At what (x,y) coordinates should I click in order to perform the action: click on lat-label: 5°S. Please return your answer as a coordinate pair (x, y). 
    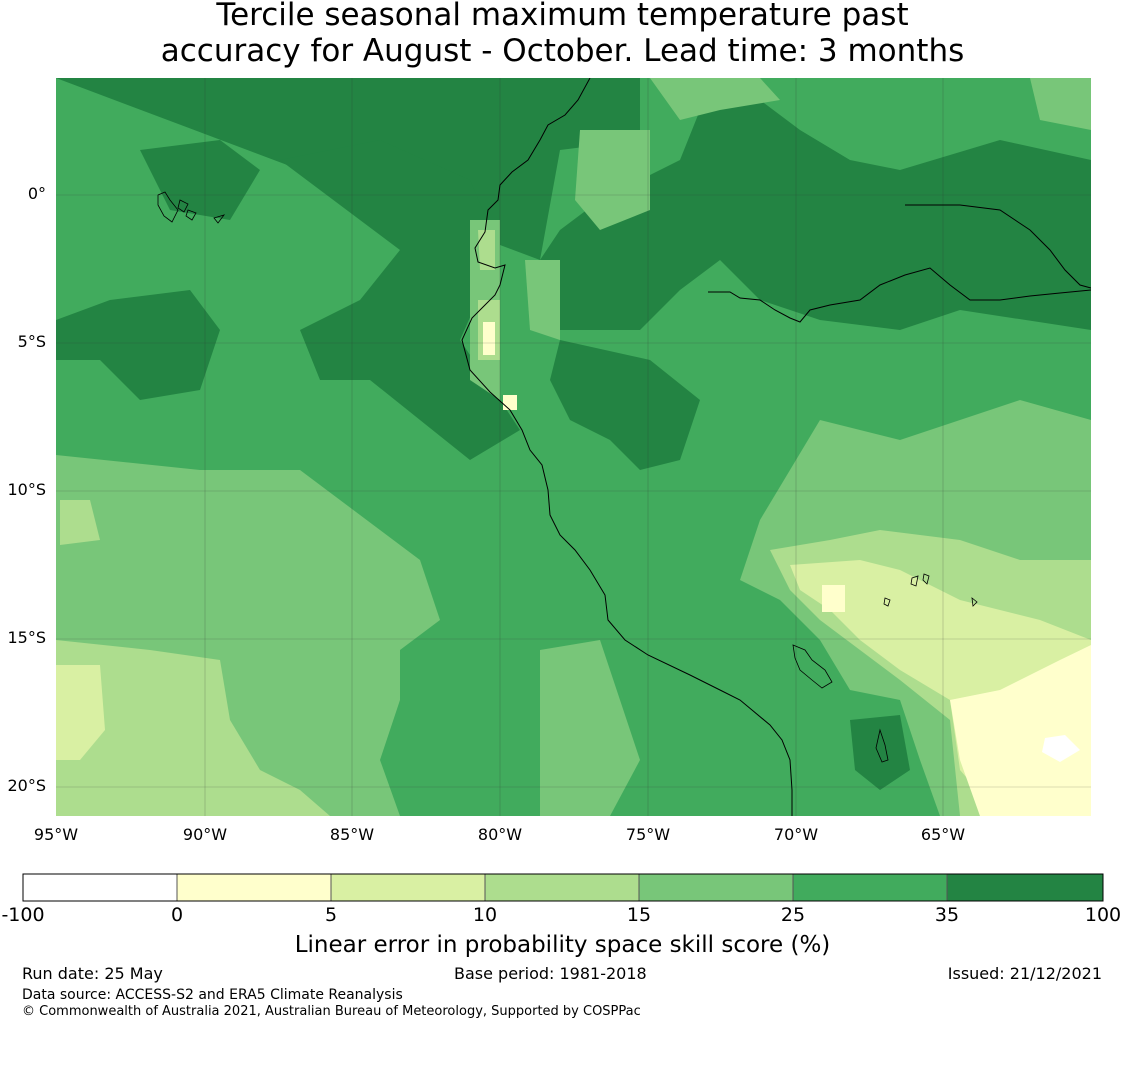
    Looking at the image, I should click on (31, 341).